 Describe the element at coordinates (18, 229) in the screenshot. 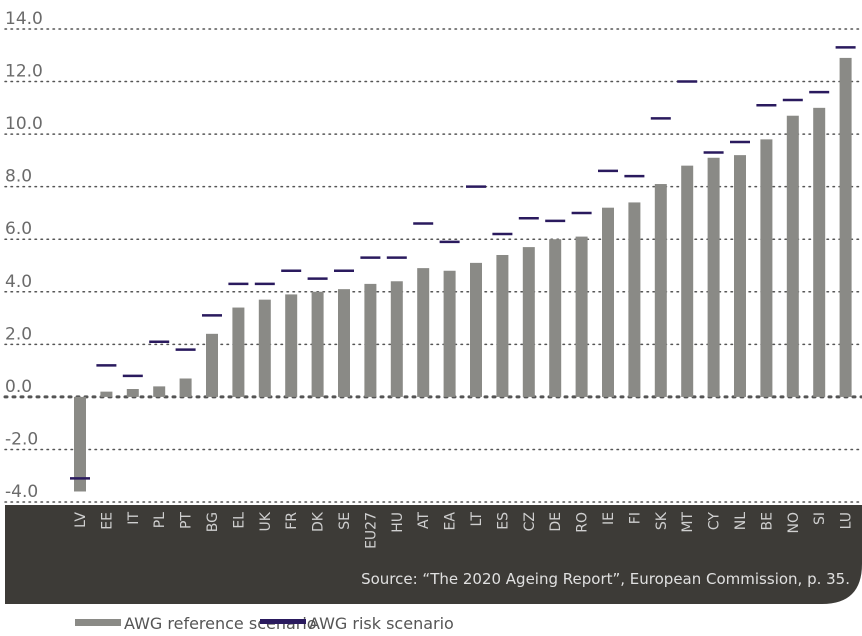

I see `y-tick-label: 6.0` at that location.